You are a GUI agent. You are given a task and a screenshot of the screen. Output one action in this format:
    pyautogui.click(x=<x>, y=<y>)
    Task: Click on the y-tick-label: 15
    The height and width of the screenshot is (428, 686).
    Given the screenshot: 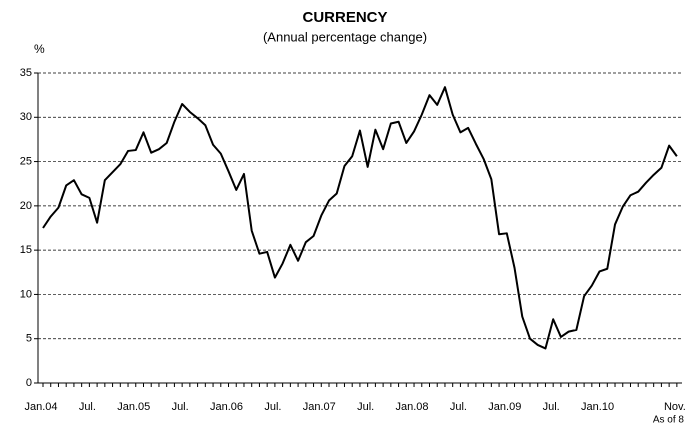 What is the action you would take?
    pyautogui.click(x=26, y=250)
    